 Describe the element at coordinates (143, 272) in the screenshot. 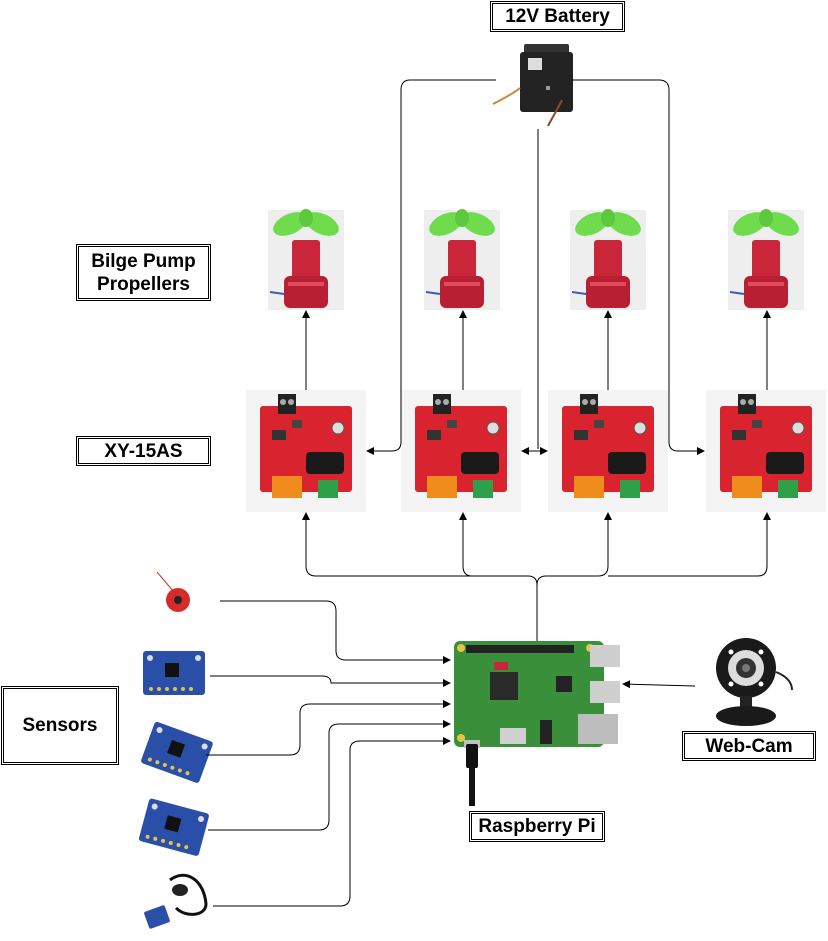

I see `propellers-label: Bilge Pump Propellers` at that location.